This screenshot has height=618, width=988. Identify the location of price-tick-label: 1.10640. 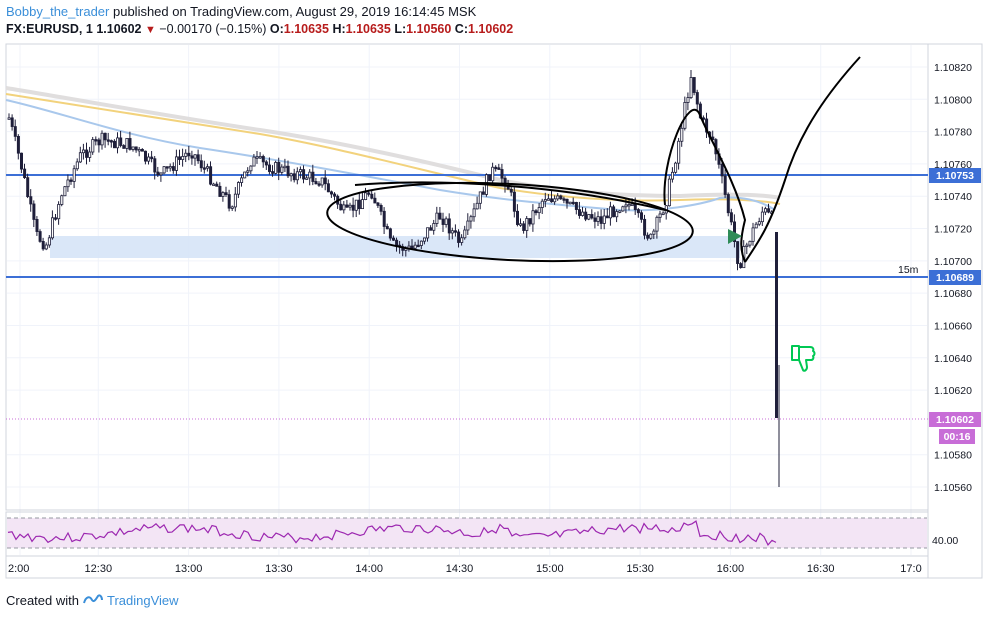
(953, 359).